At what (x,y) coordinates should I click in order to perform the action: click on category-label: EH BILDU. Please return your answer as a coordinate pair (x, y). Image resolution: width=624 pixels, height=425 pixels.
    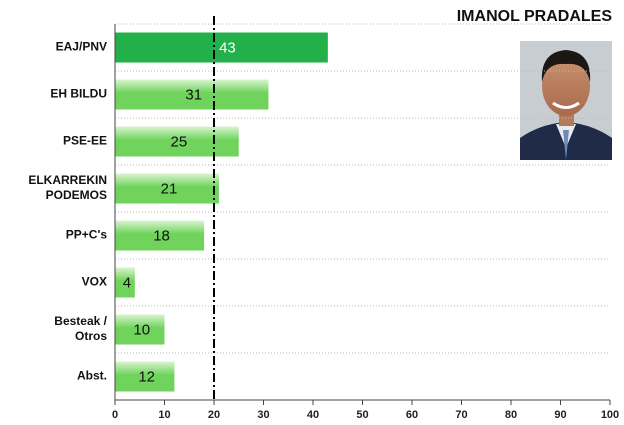
    Looking at the image, I should click on (78, 94).